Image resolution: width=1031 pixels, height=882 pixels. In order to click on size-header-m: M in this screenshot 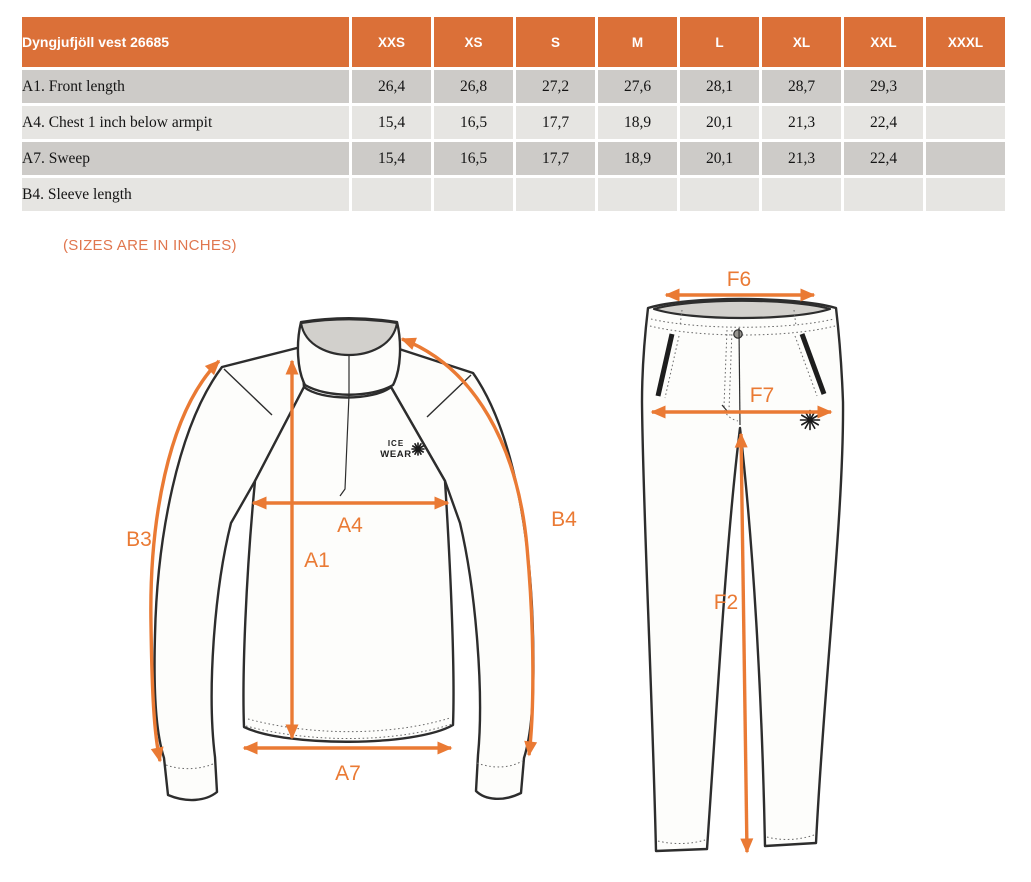, I will do `click(637, 42)`.